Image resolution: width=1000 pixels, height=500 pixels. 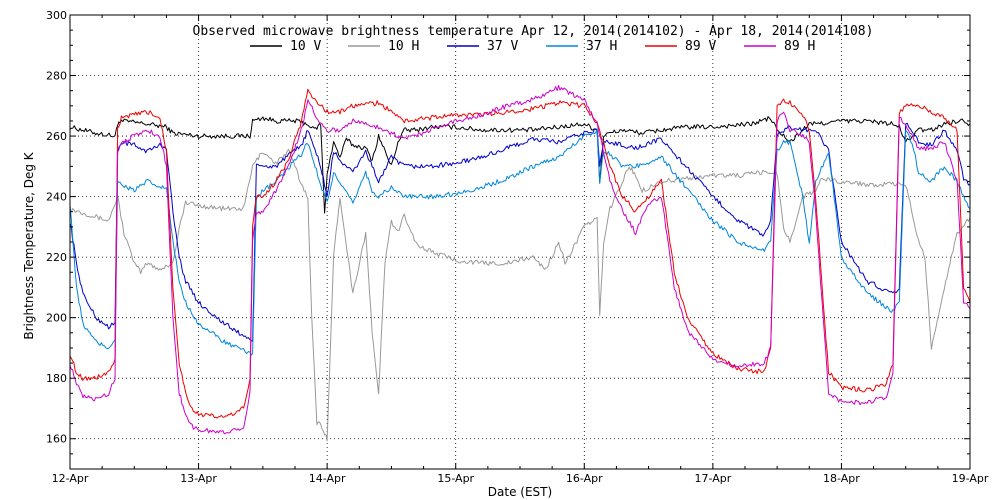 I want to click on x-tick-label: 16-Apr, so click(x=584, y=478).